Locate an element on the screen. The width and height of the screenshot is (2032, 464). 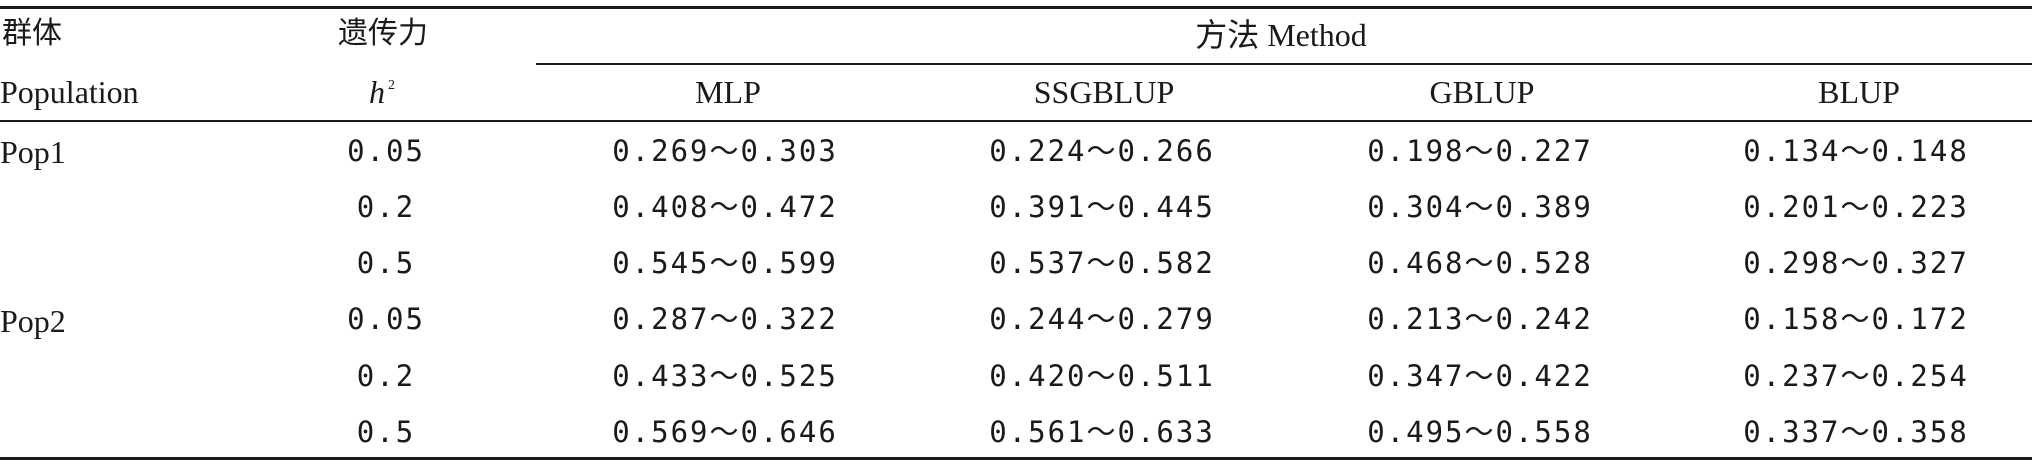
method-group-header: 方法 Method is located at coordinates (1281, 35).